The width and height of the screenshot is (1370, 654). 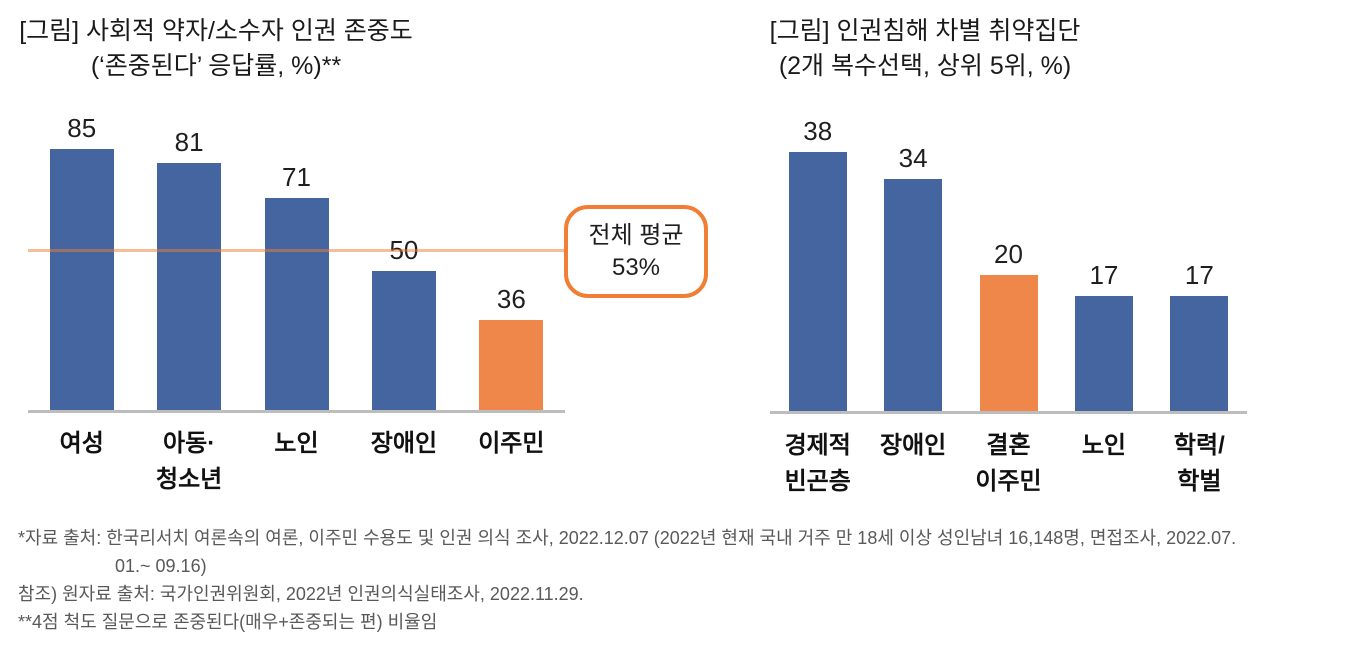 I want to click on category-label: 아동· 청소년, so click(x=189, y=461).